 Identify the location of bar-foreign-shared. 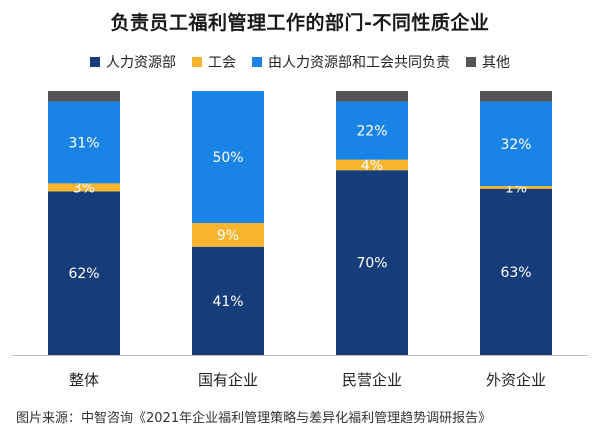
(516, 144).